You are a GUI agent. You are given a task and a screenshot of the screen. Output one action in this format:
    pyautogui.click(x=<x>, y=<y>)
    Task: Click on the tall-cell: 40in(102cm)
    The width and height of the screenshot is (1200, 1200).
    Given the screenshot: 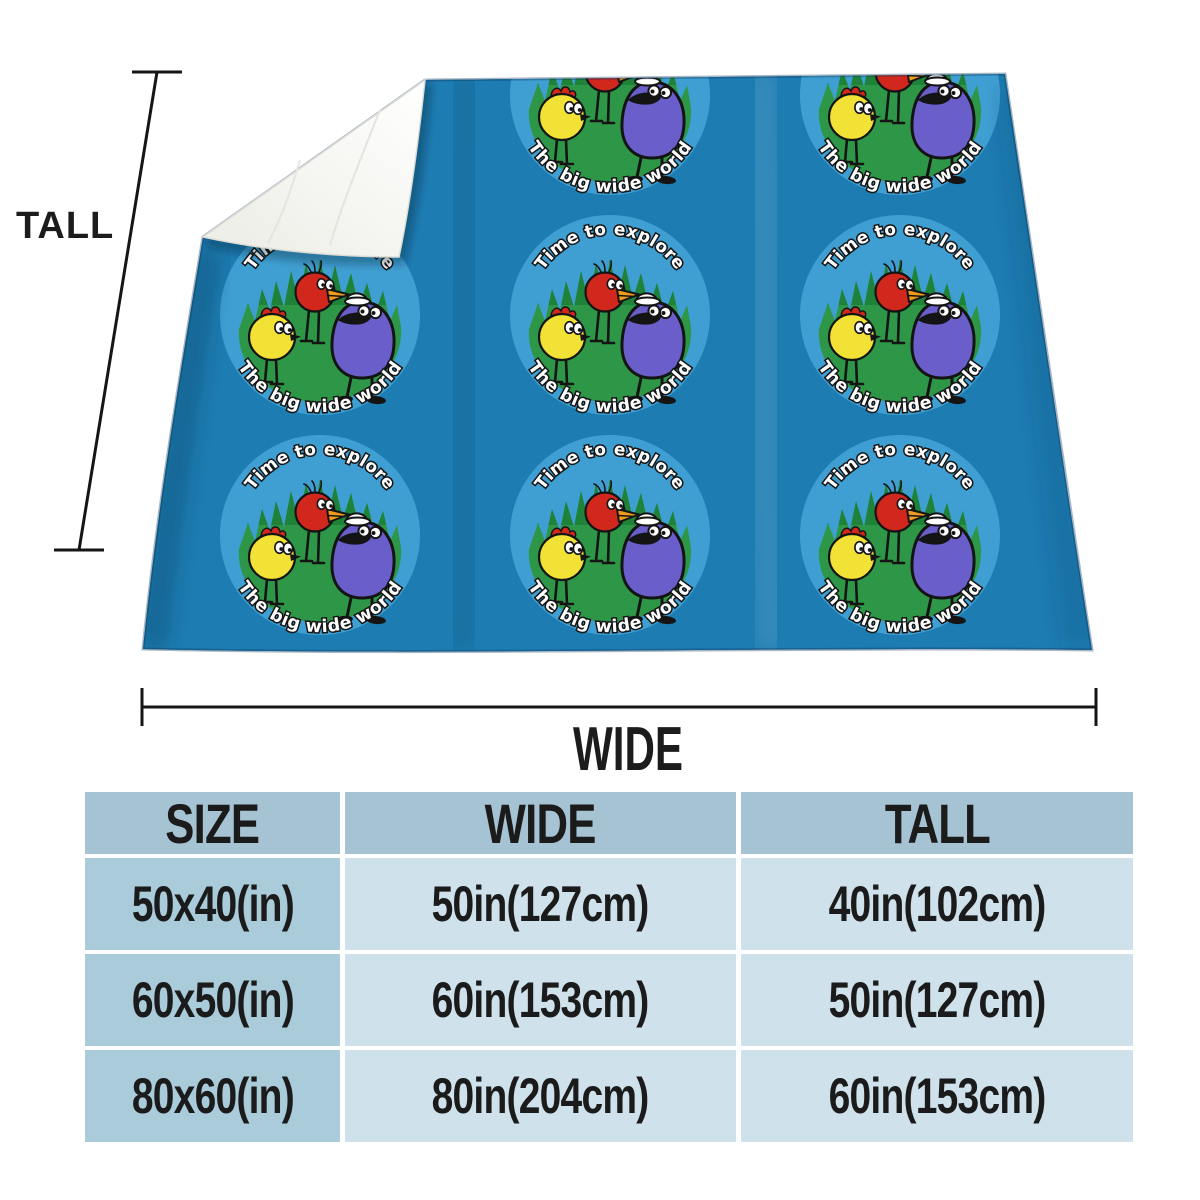 What is the action you would take?
    pyautogui.click(x=937, y=904)
    